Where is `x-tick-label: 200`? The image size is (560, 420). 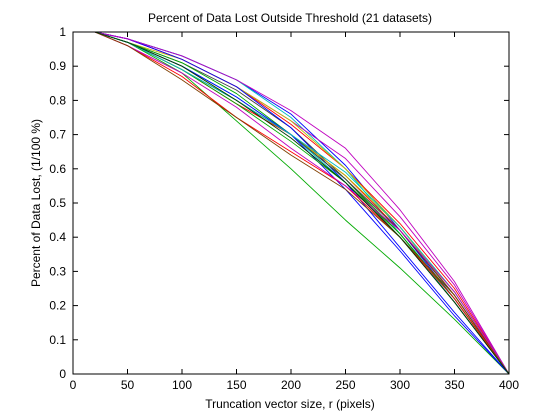
x-tick-label: 200 is located at coordinates (291, 385).